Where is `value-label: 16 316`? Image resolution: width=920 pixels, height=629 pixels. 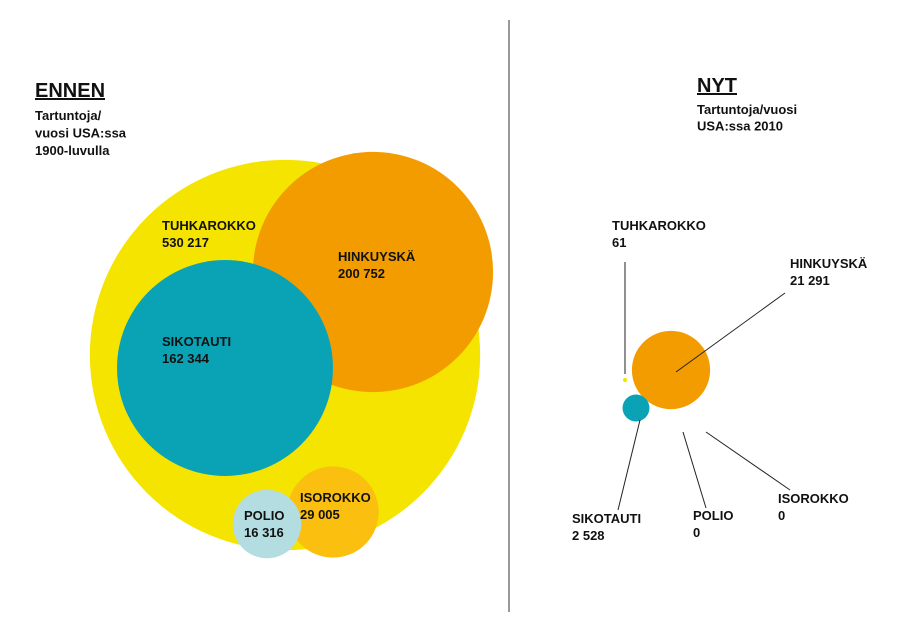
value-label: 16 316 is located at coordinates (264, 532).